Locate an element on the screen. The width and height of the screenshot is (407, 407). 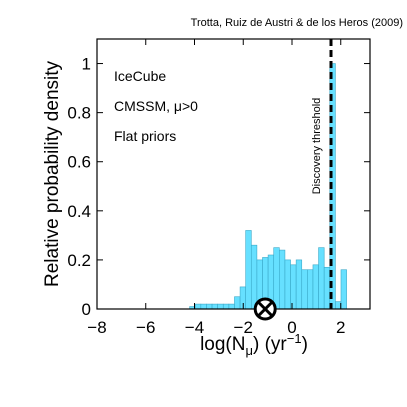
y-tick-label: 0.6 is located at coordinates (79, 162).